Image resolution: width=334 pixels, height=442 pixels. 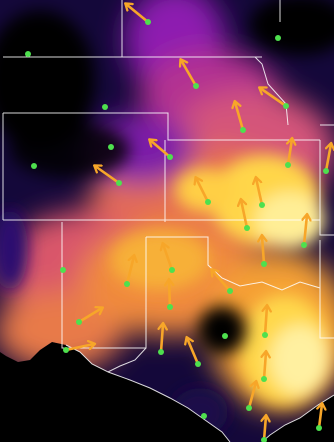 What do you see at coordinates (169, 406) in the screenshot?
I see `rio-grande-border` at bounding box center [169, 406].